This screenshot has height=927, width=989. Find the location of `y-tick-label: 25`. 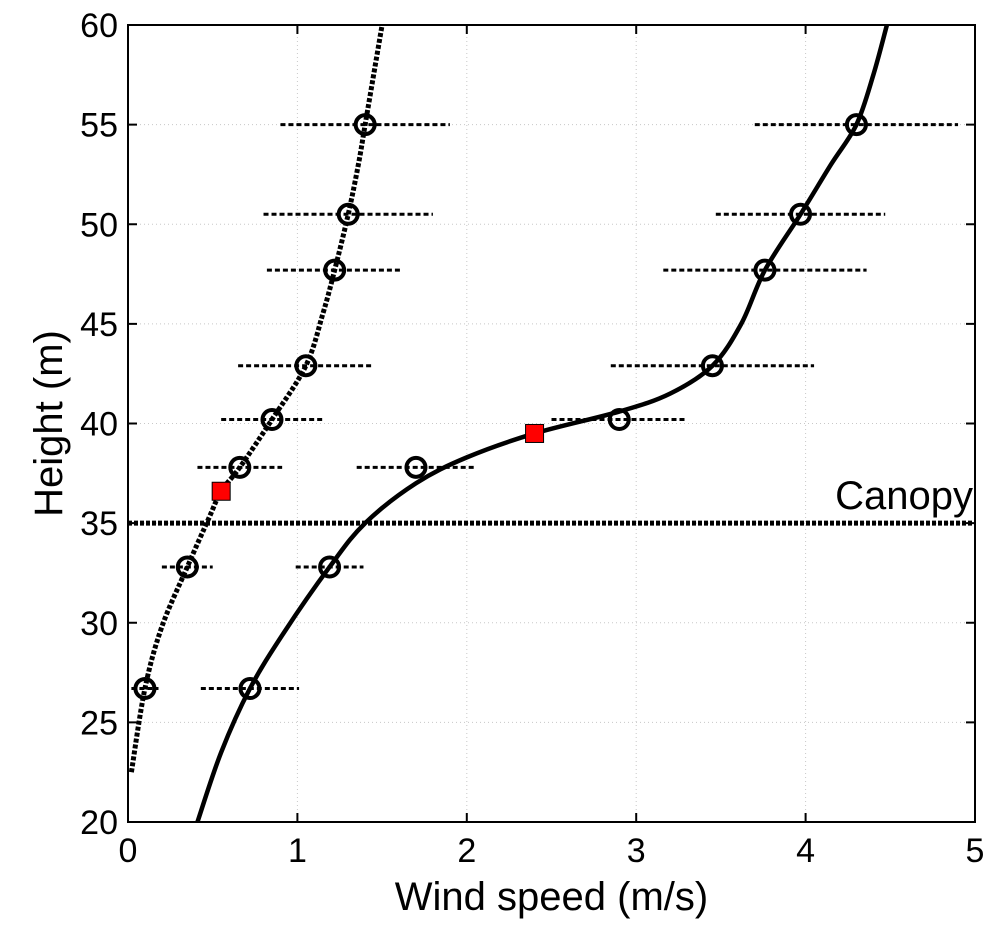

y-tick-label: 25 is located at coordinates (99, 723).